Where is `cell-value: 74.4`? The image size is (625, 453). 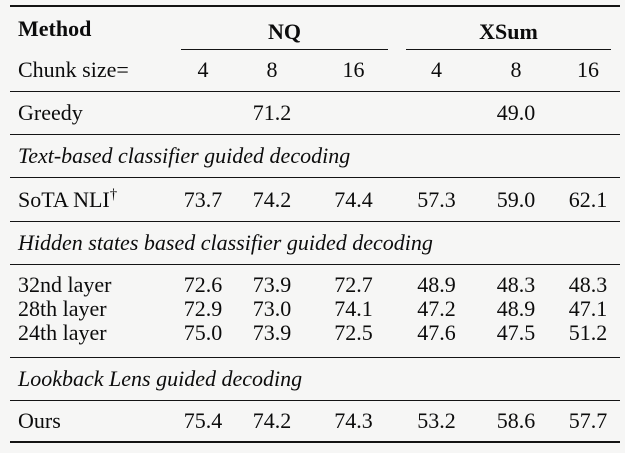 cell-value: 74.4 is located at coordinates (353, 199).